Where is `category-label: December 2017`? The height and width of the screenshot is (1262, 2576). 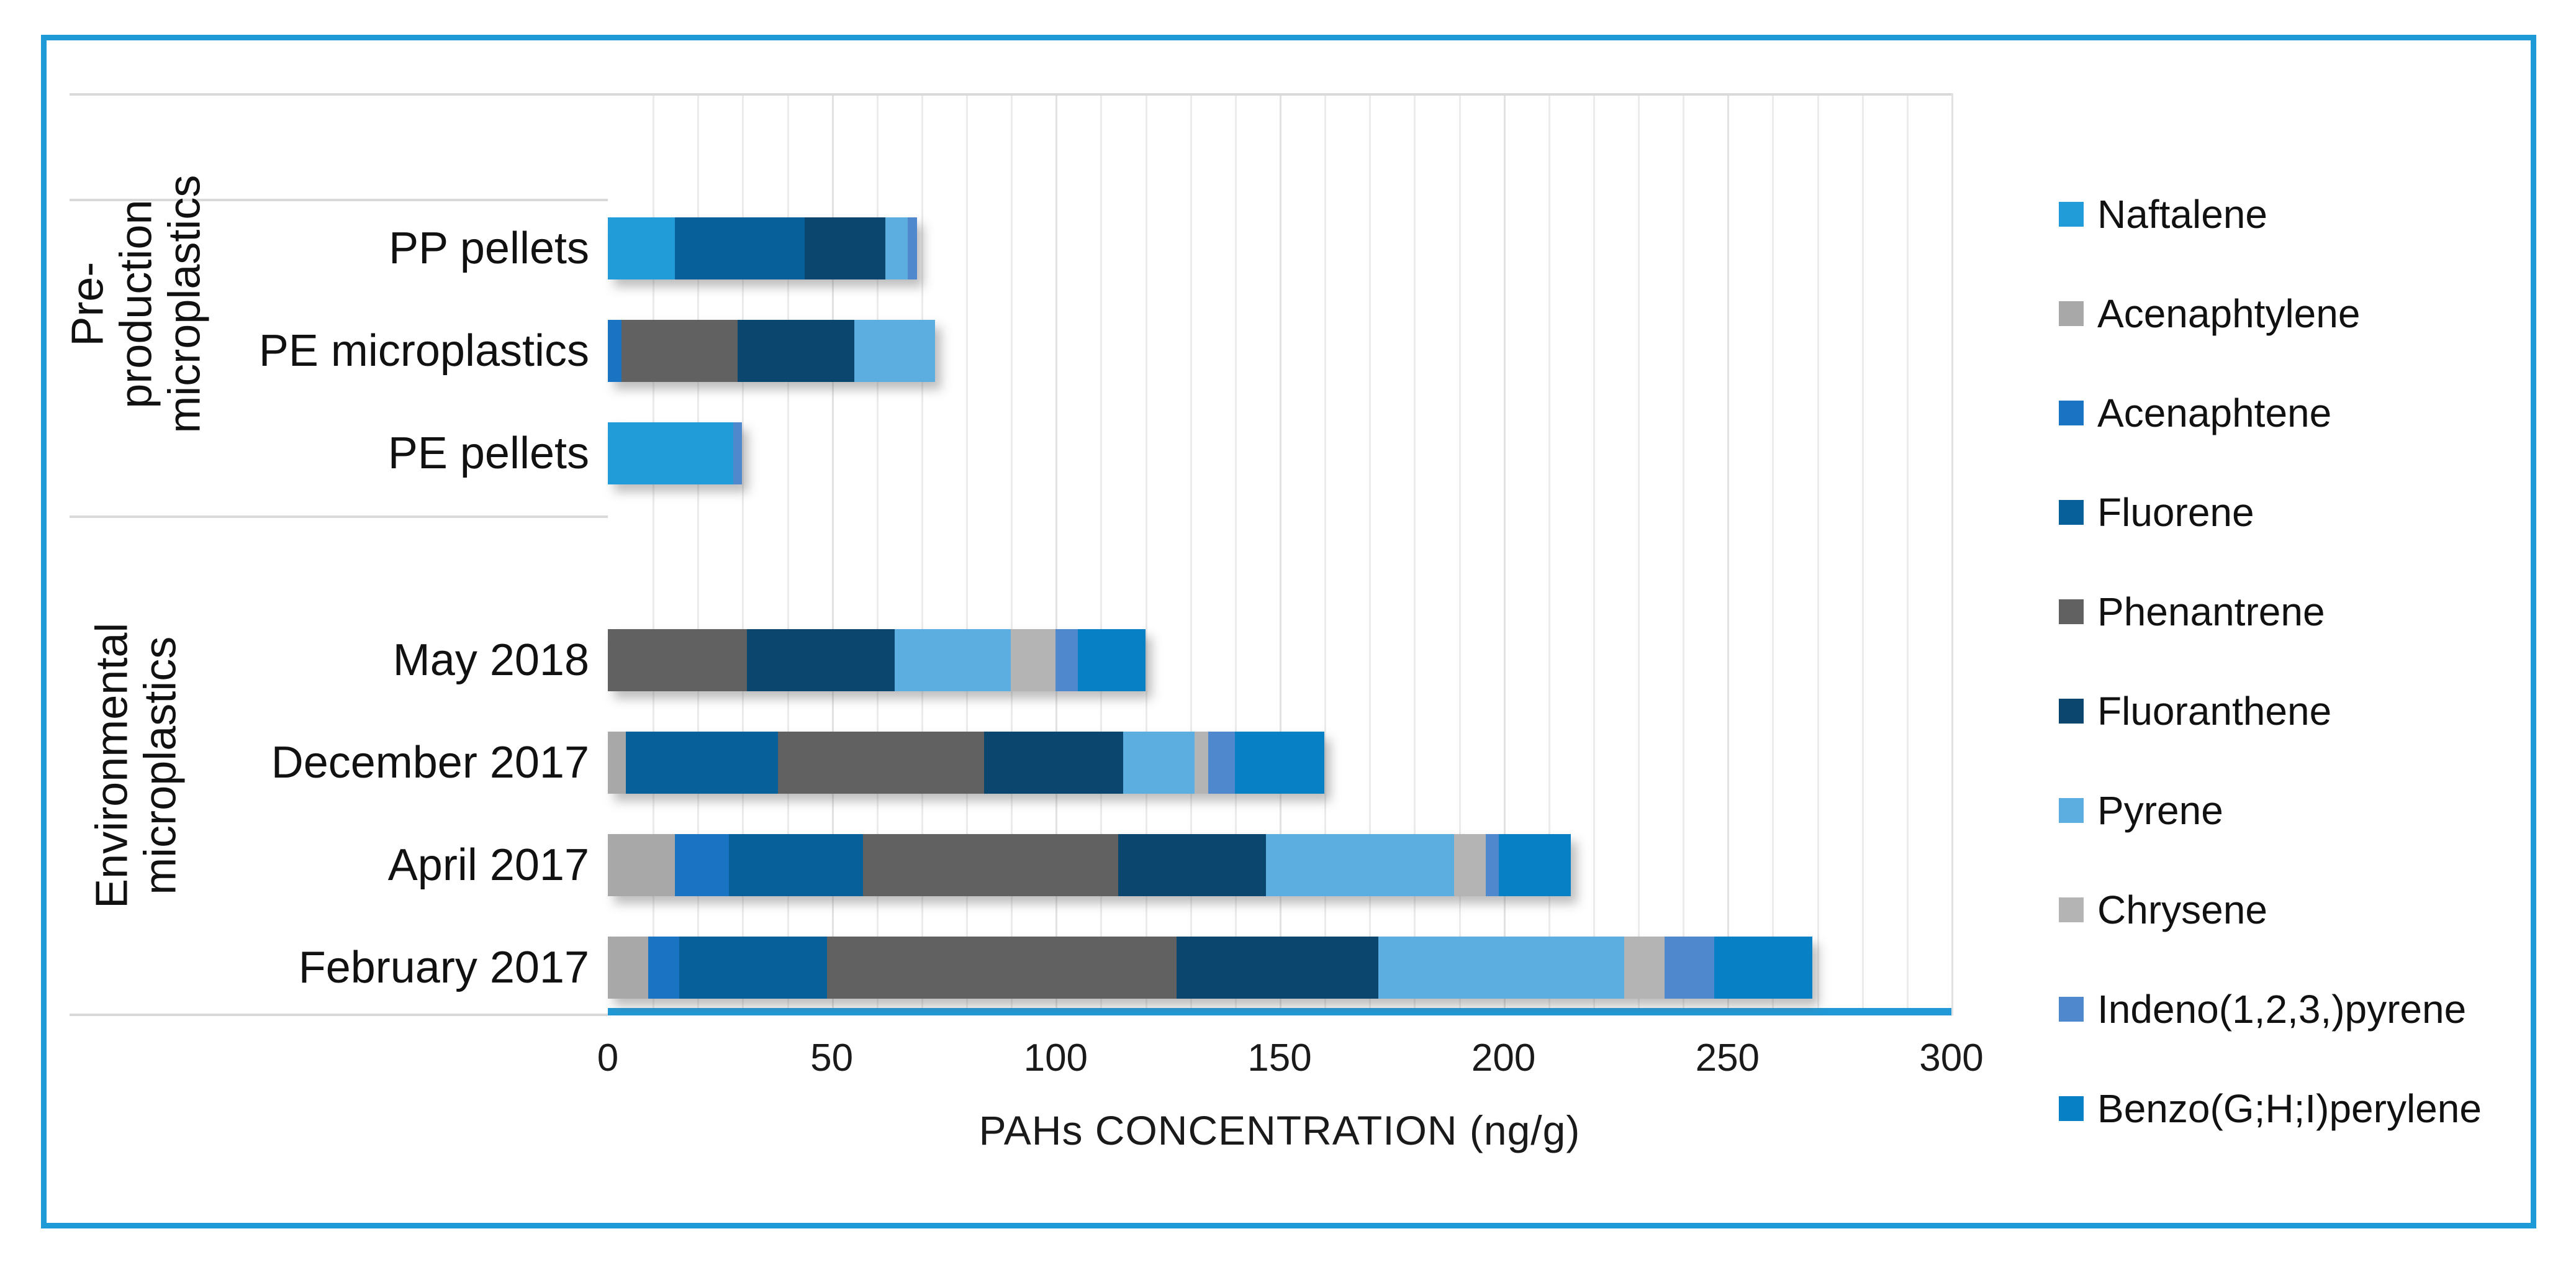 category-label: December 2017 is located at coordinates (430, 763).